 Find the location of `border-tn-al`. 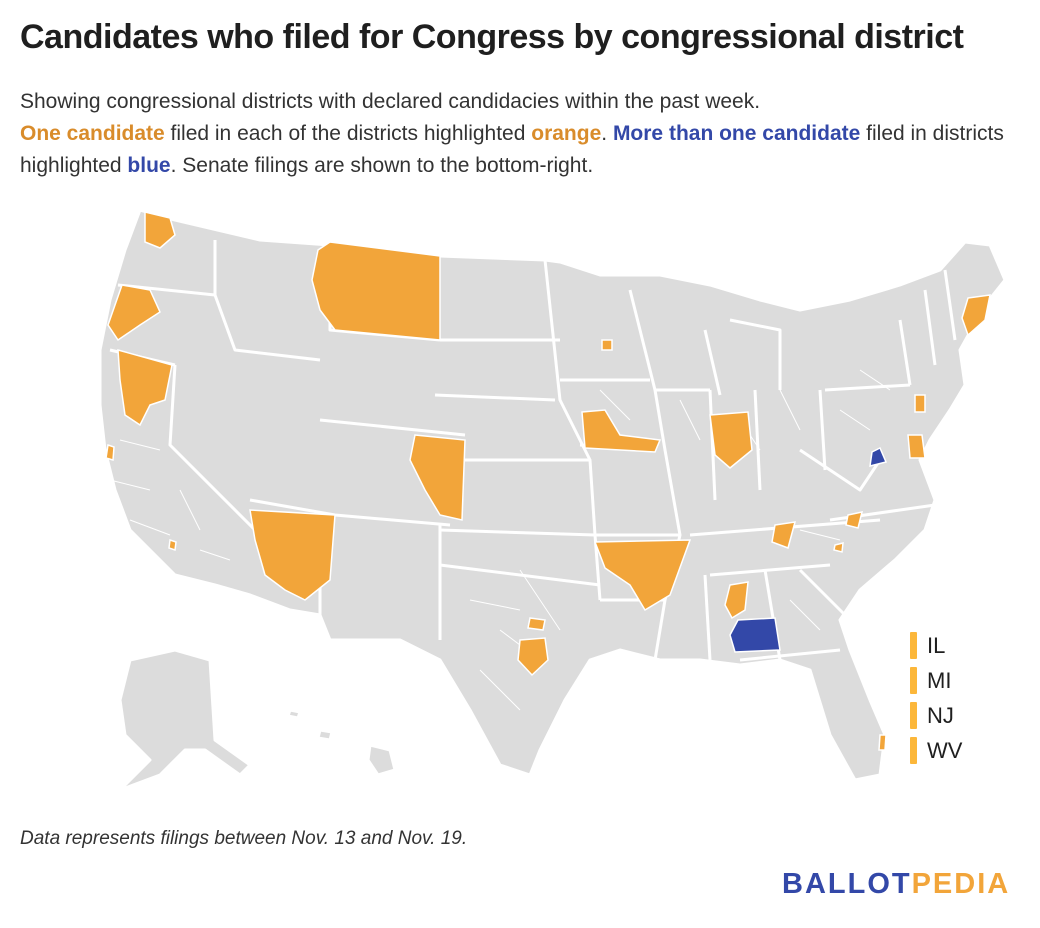

border-tn-al is located at coordinates (770, 570).